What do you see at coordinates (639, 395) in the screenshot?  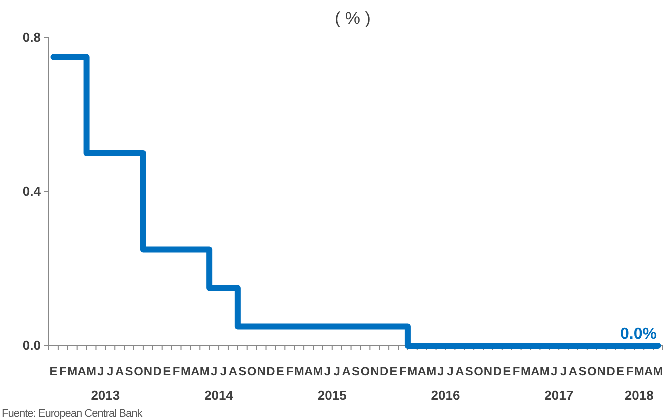 I see `text: 2018` at bounding box center [639, 395].